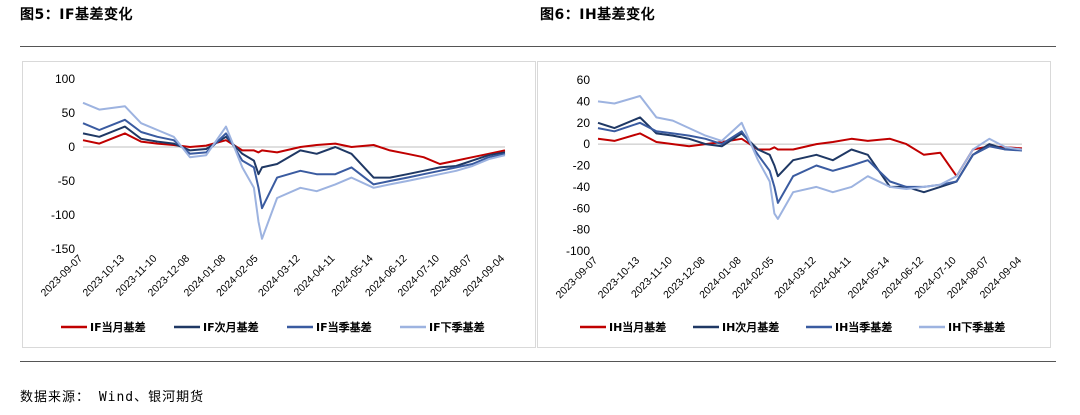 This screenshot has width=1080, height=415. What do you see at coordinates (582, 187) in the screenshot?
I see `y-tick-label: -40` at bounding box center [582, 187].